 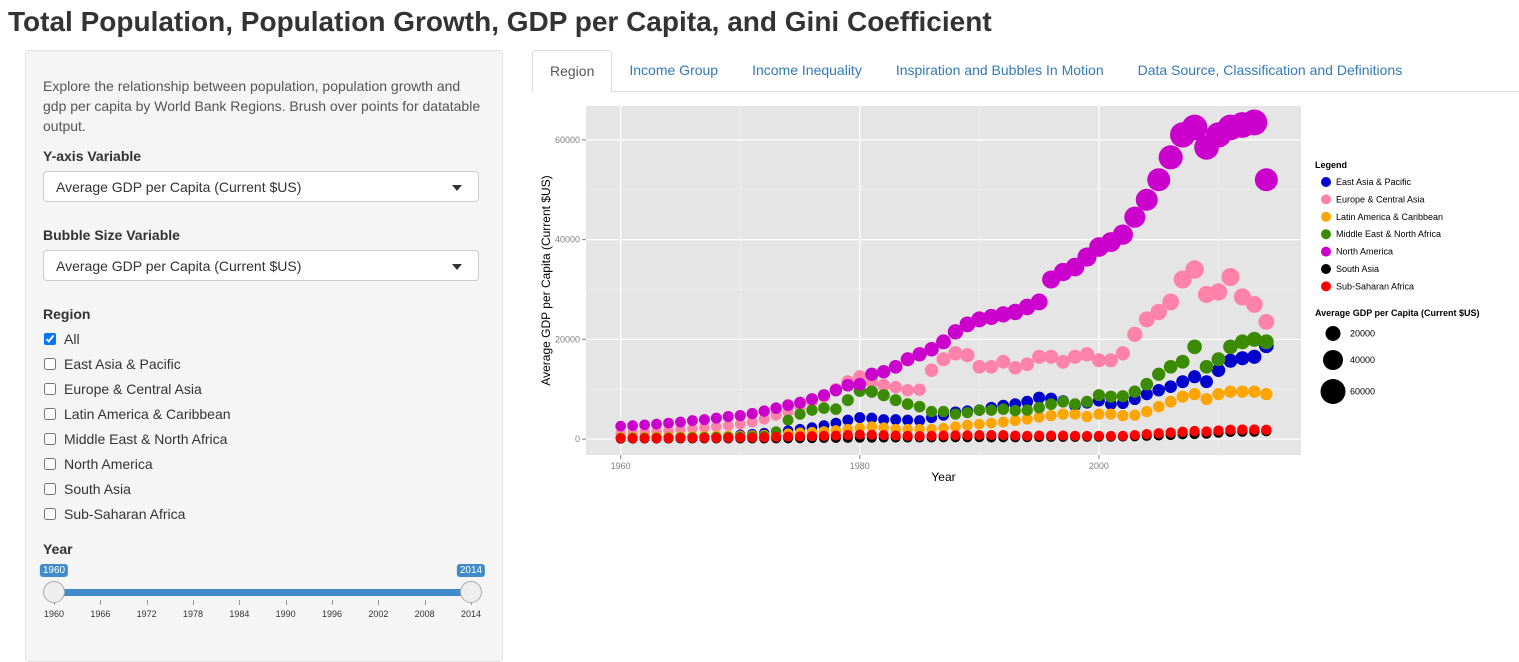 What do you see at coordinates (1333, 360) in the screenshot?
I see `size-legend-key` at bounding box center [1333, 360].